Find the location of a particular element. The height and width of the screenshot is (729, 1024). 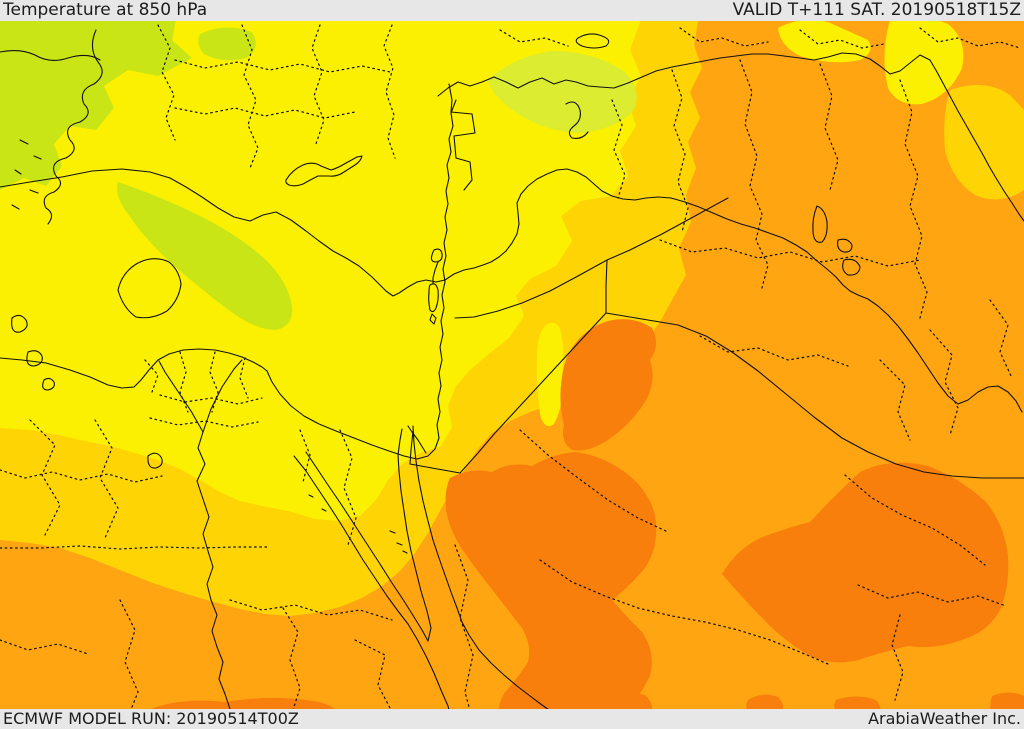

nile-delta-branches is located at coordinates (200, 396).